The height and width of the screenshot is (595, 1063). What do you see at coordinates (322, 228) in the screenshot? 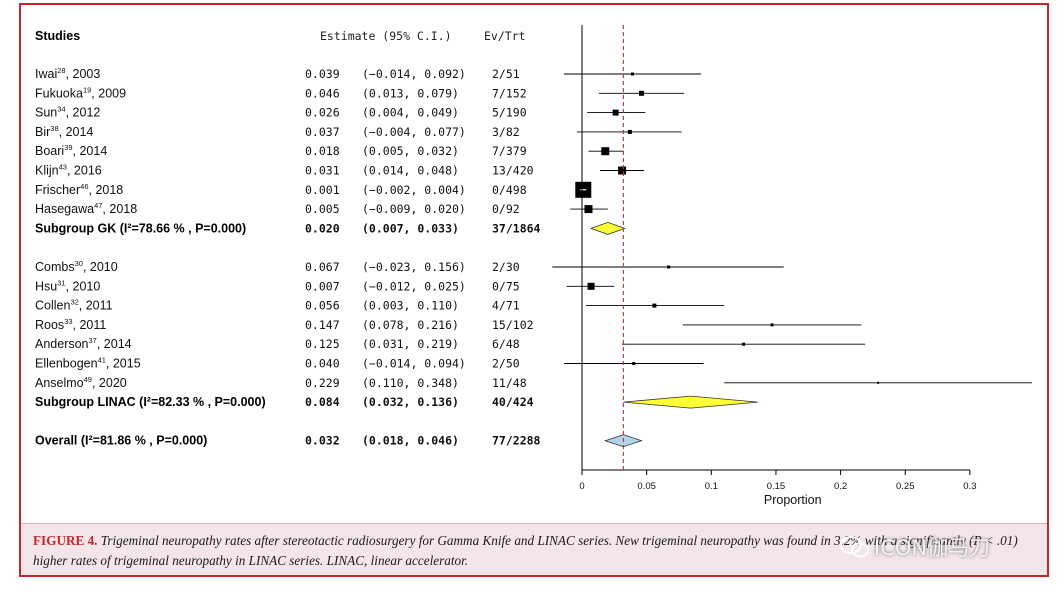
I see `subgroup-summary-estimate: 0.020` at bounding box center [322, 228].